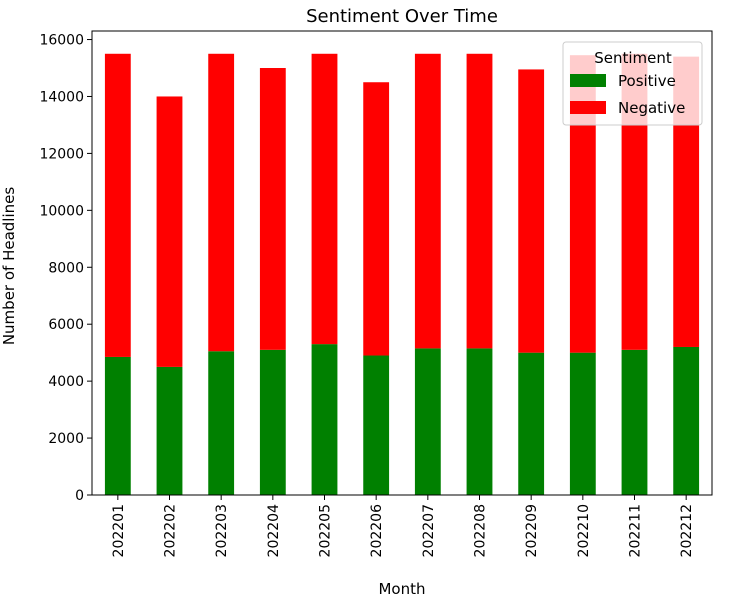 The image size is (737, 604). What do you see at coordinates (61, 41) in the screenshot?
I see `y-tick-label: 16000` at bounding box center [61, 41].